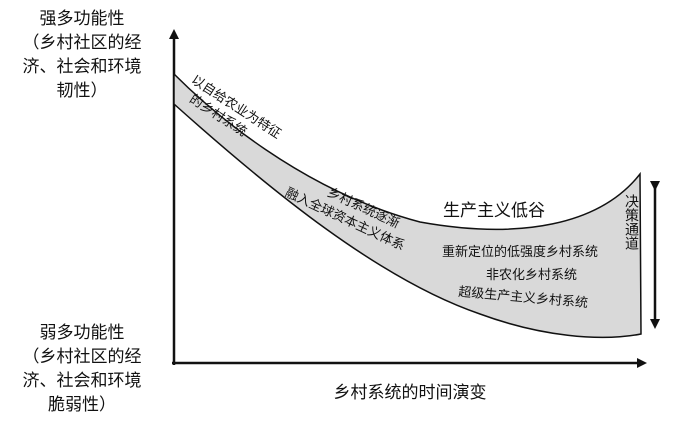  Describe the element at coordinates (494, 211) in the screenshot. I see `valley-label: 生产主义低谷` at that location.